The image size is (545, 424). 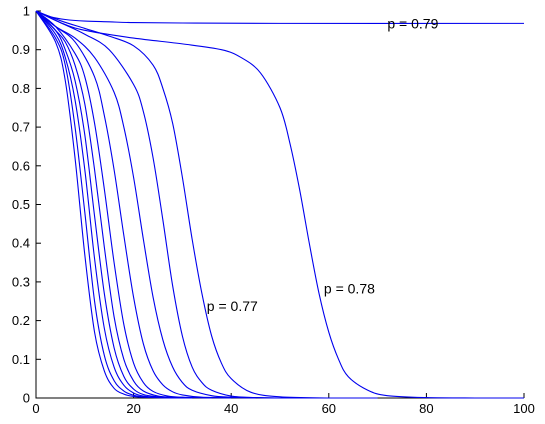 What do you see at coordinates (26, 398) in the screenshot?
I see `y-tick-label: 0` at bounding box center [26, 398].